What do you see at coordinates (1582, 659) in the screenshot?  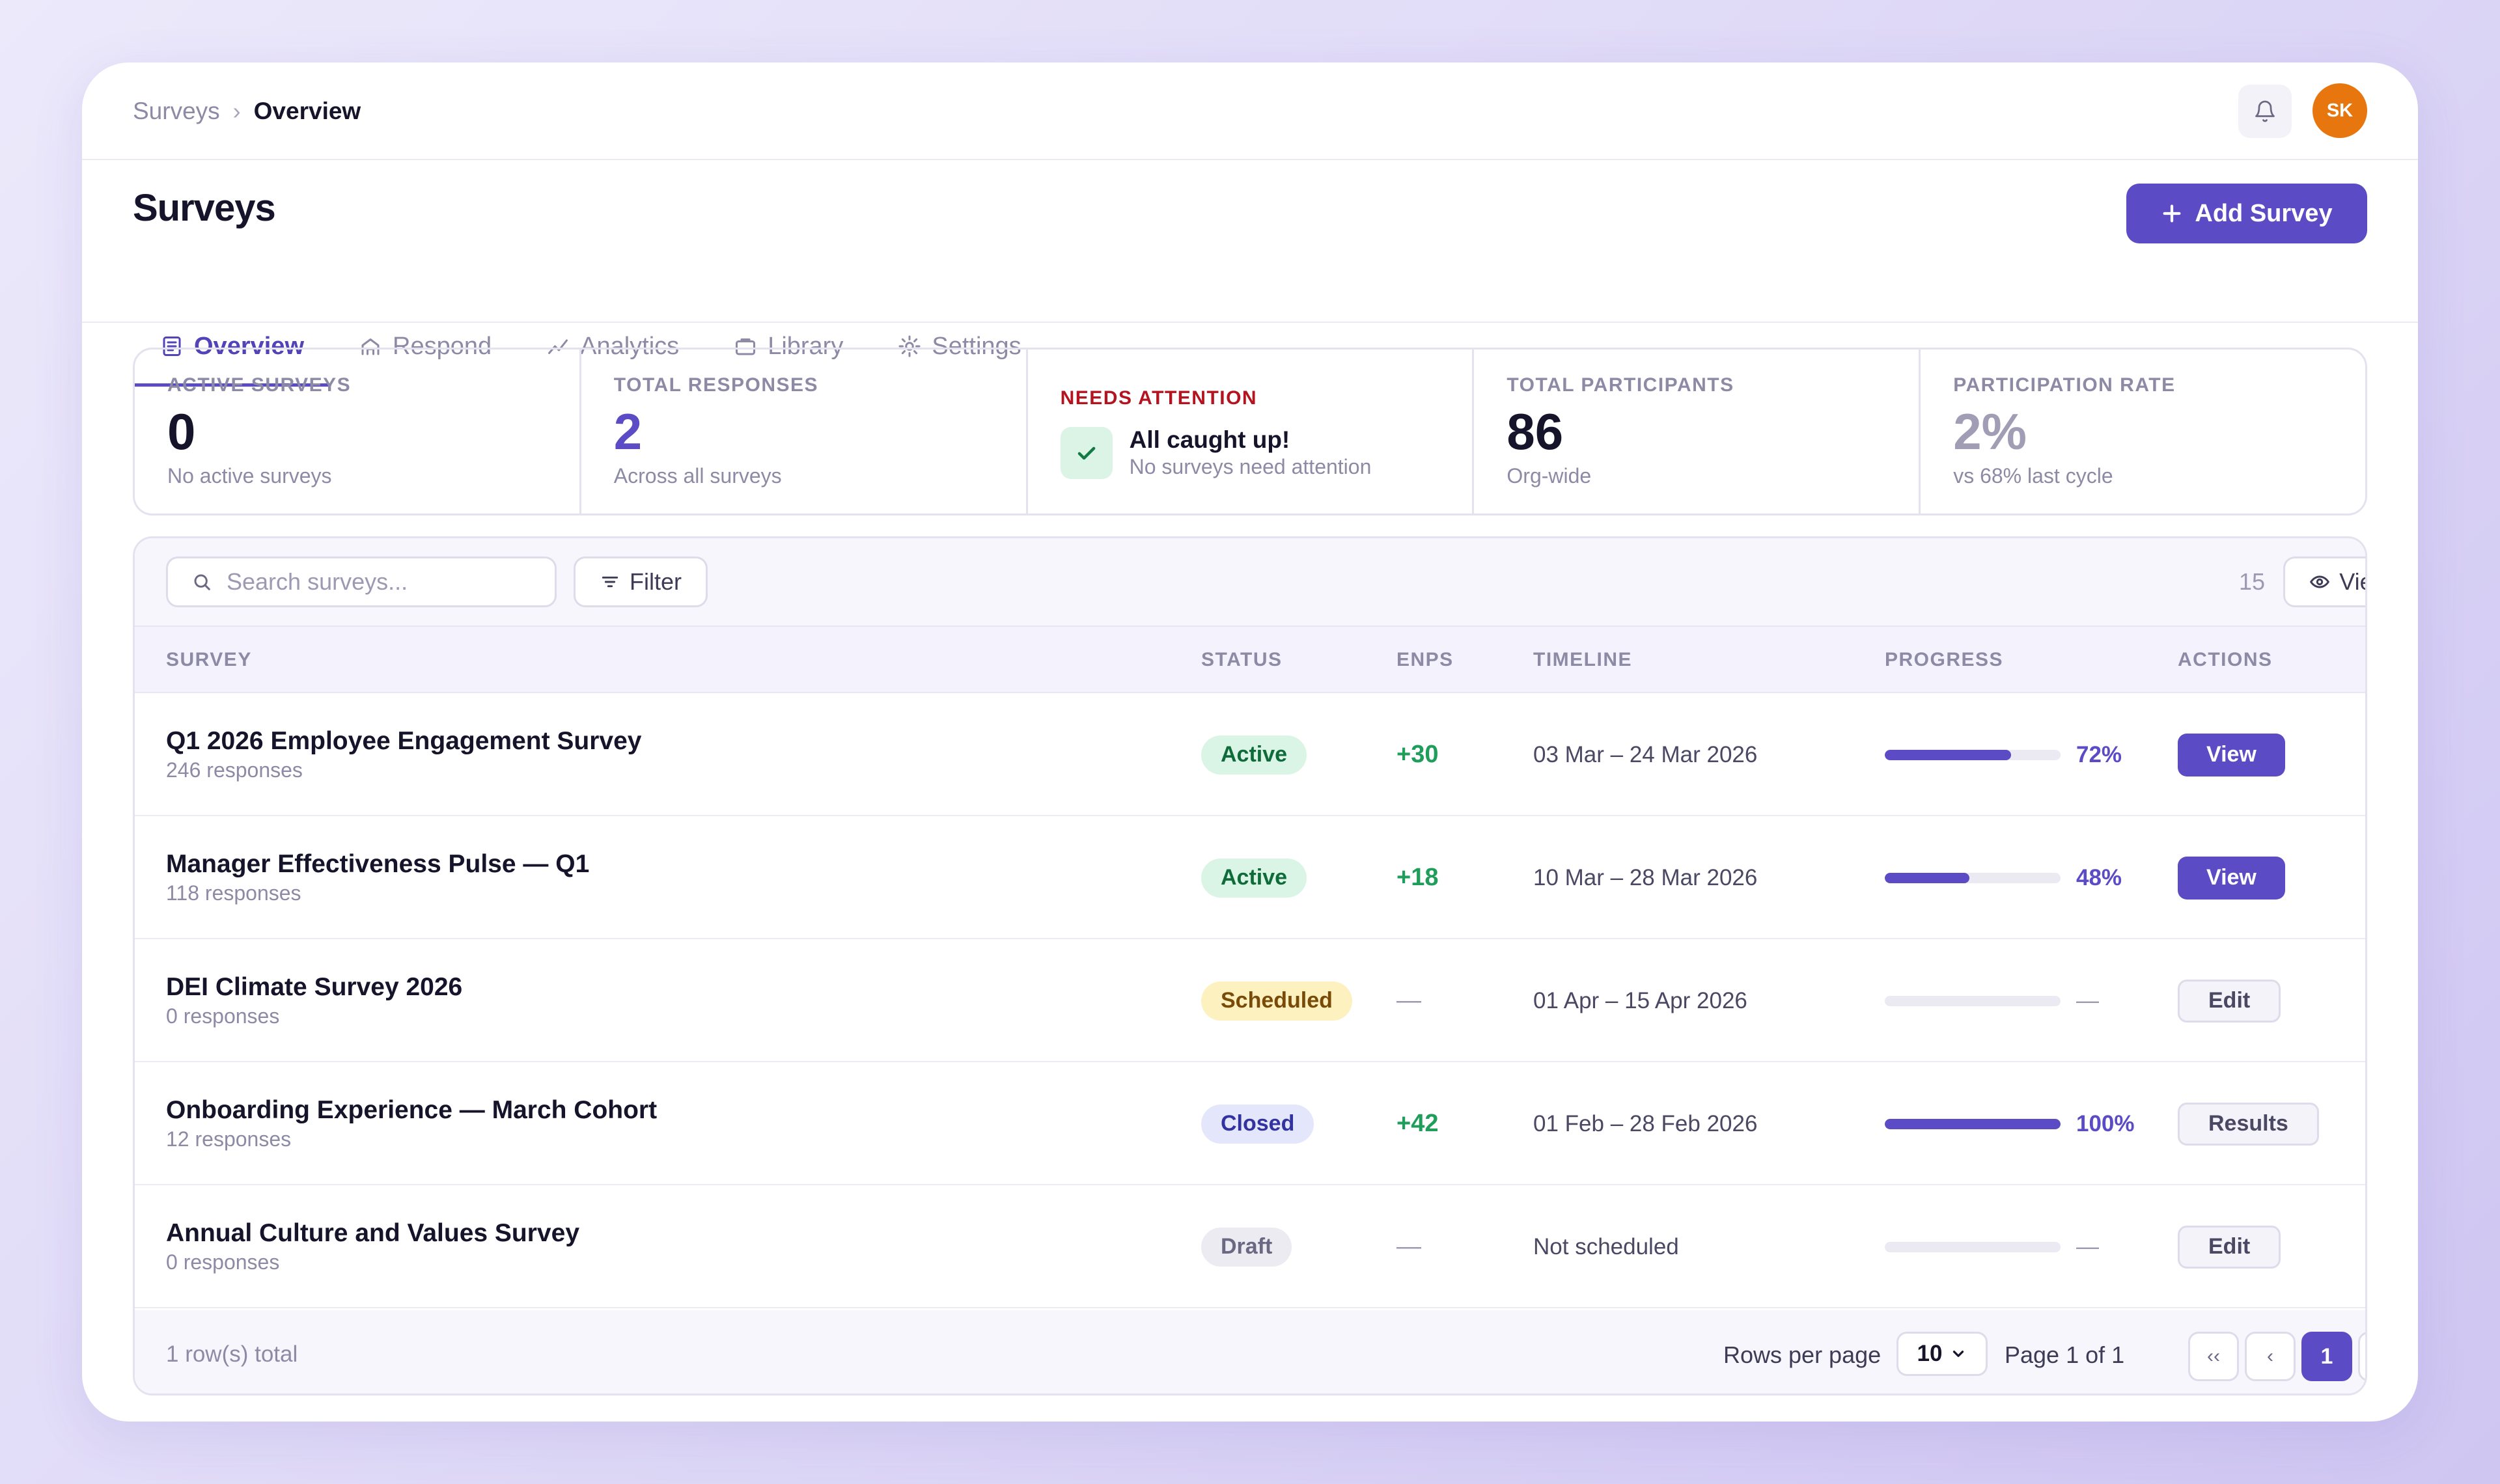 I see `column-header-timeline: TIMELINE` at bounding box center [1582, 659].